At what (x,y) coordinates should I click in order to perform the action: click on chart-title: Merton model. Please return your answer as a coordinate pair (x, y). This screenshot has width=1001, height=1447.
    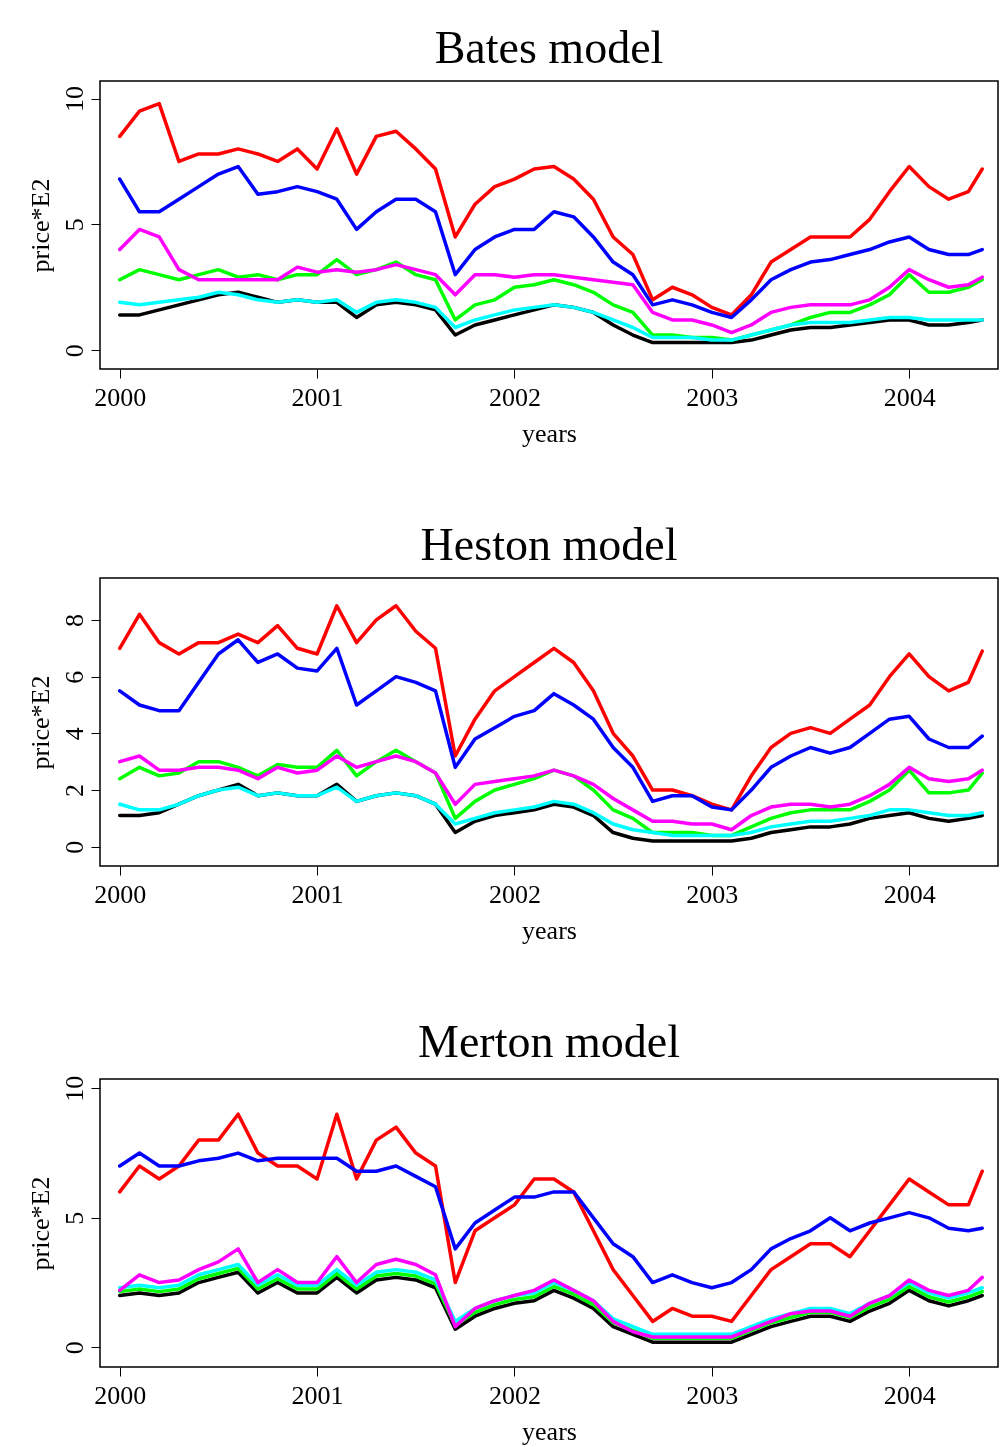
    Looking at the image, I should click on (549, 1042).